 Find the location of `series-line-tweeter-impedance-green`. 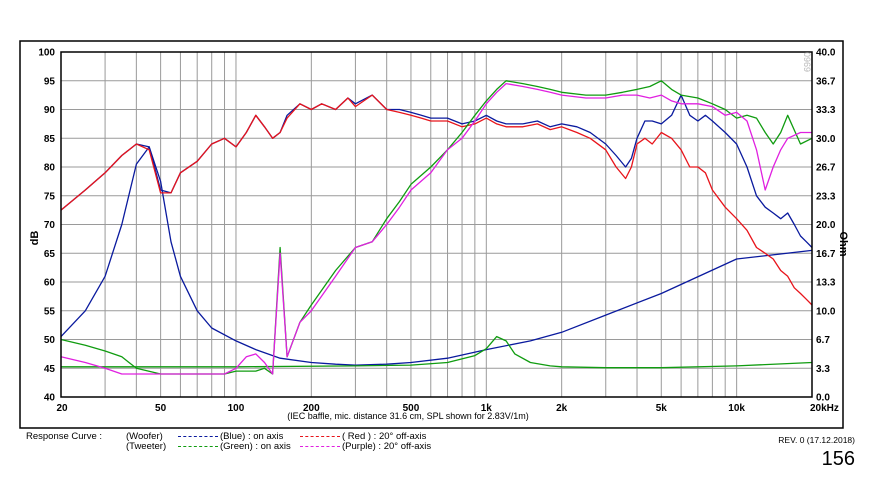

series-line-tweeter-impedance-green is located at coordinates (437, 352).